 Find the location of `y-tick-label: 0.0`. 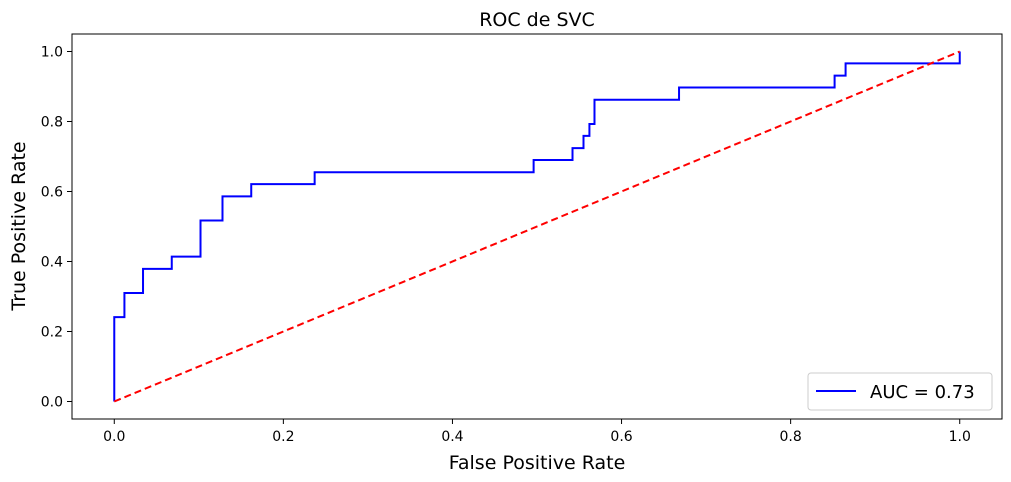

y-tick-label: 0.0 is located at coordinates (52, 403).